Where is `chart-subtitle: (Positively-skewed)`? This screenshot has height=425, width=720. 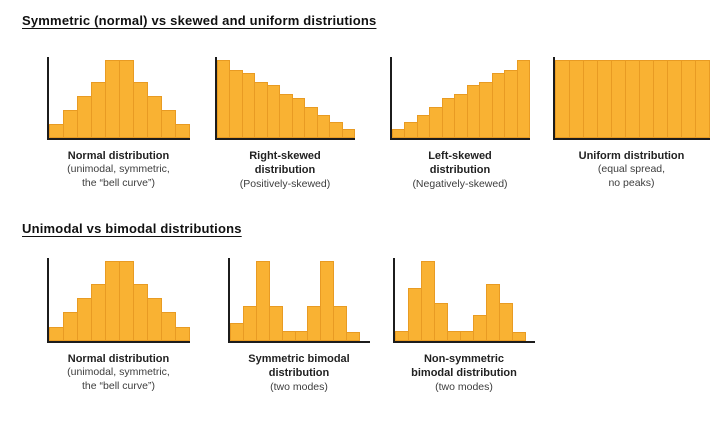 chart-subtitle: (Positively-skewed) is located at coordinates (285, 183).